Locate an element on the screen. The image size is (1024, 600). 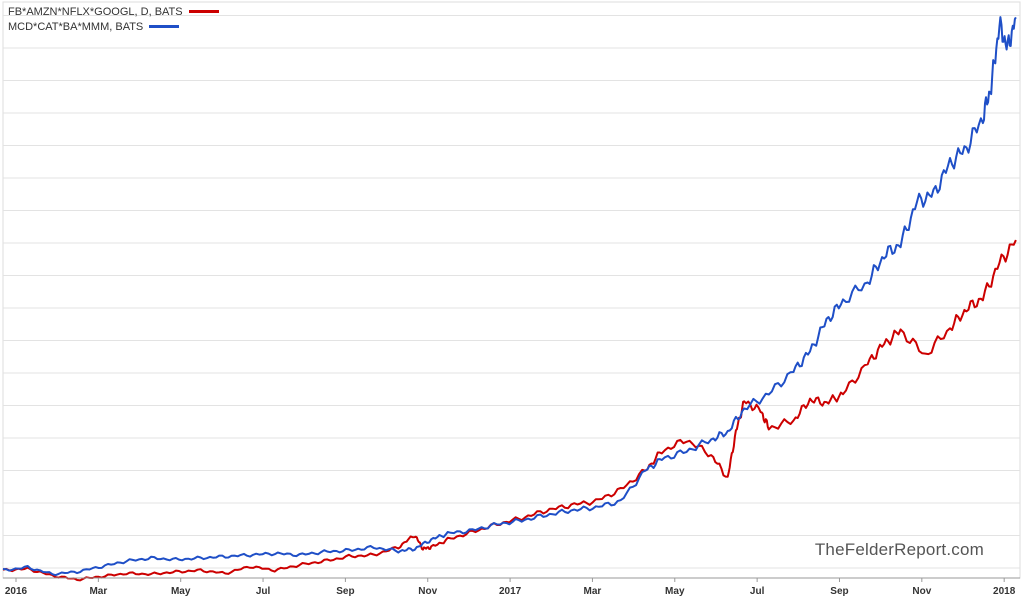
x-tick-label: 2017 is located at coordinates (510, 591).